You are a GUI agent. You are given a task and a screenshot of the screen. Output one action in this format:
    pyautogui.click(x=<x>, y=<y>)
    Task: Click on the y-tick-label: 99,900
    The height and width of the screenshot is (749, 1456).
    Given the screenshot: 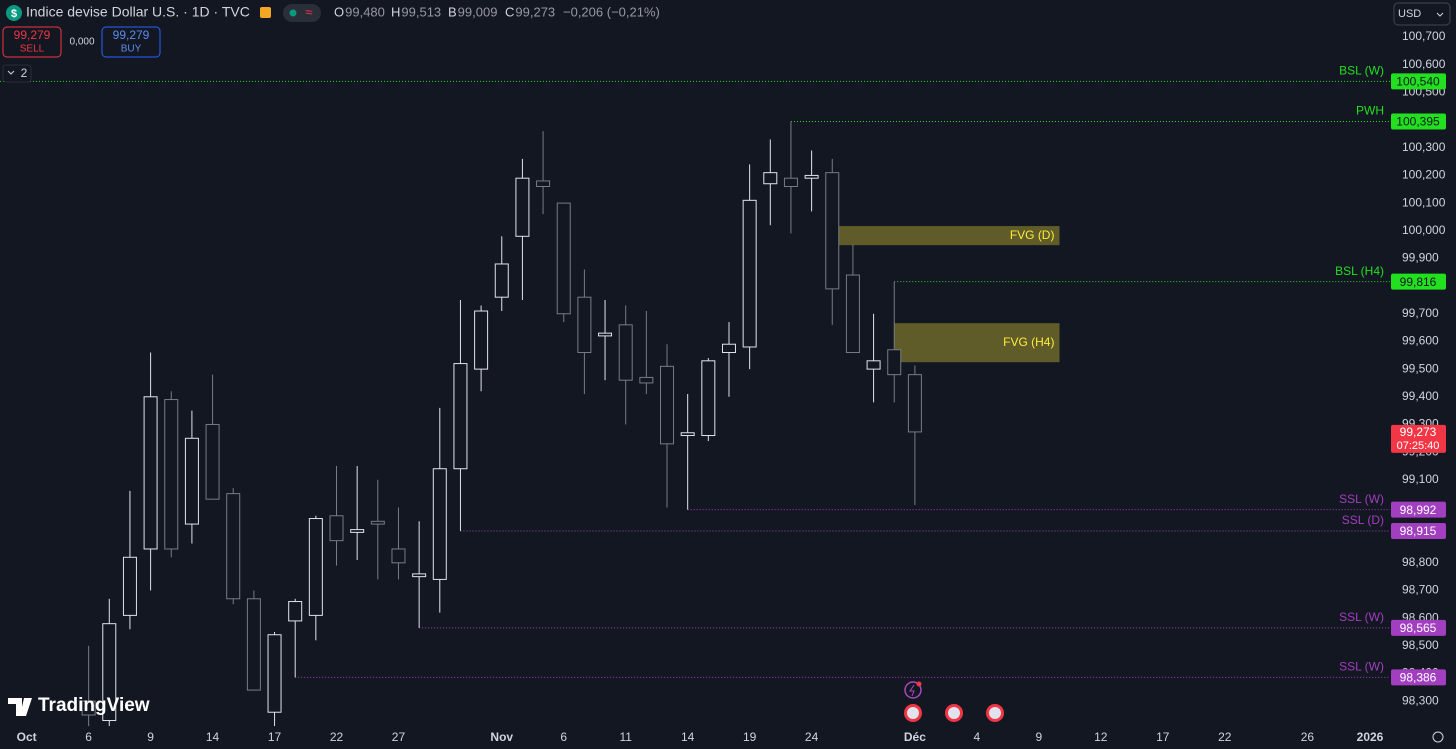 What is the action you would take?
    pyautogui.click(x=1420, y=258)
    